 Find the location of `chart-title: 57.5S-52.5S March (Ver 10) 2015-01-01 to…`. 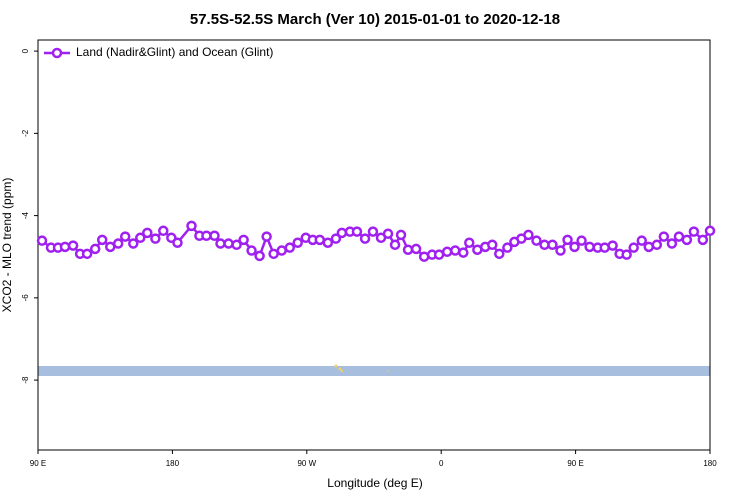

chart-title: 57.5S-52.5S March (Ver 10) 2015-01-01 to… is located at coordinates (375, 19).